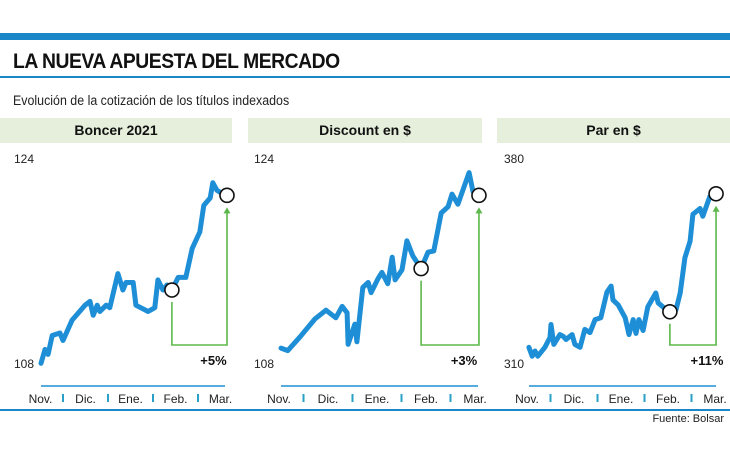 This screenshot has height=460, width=730. I want to click on top-accent-bar, so click(365, 36).